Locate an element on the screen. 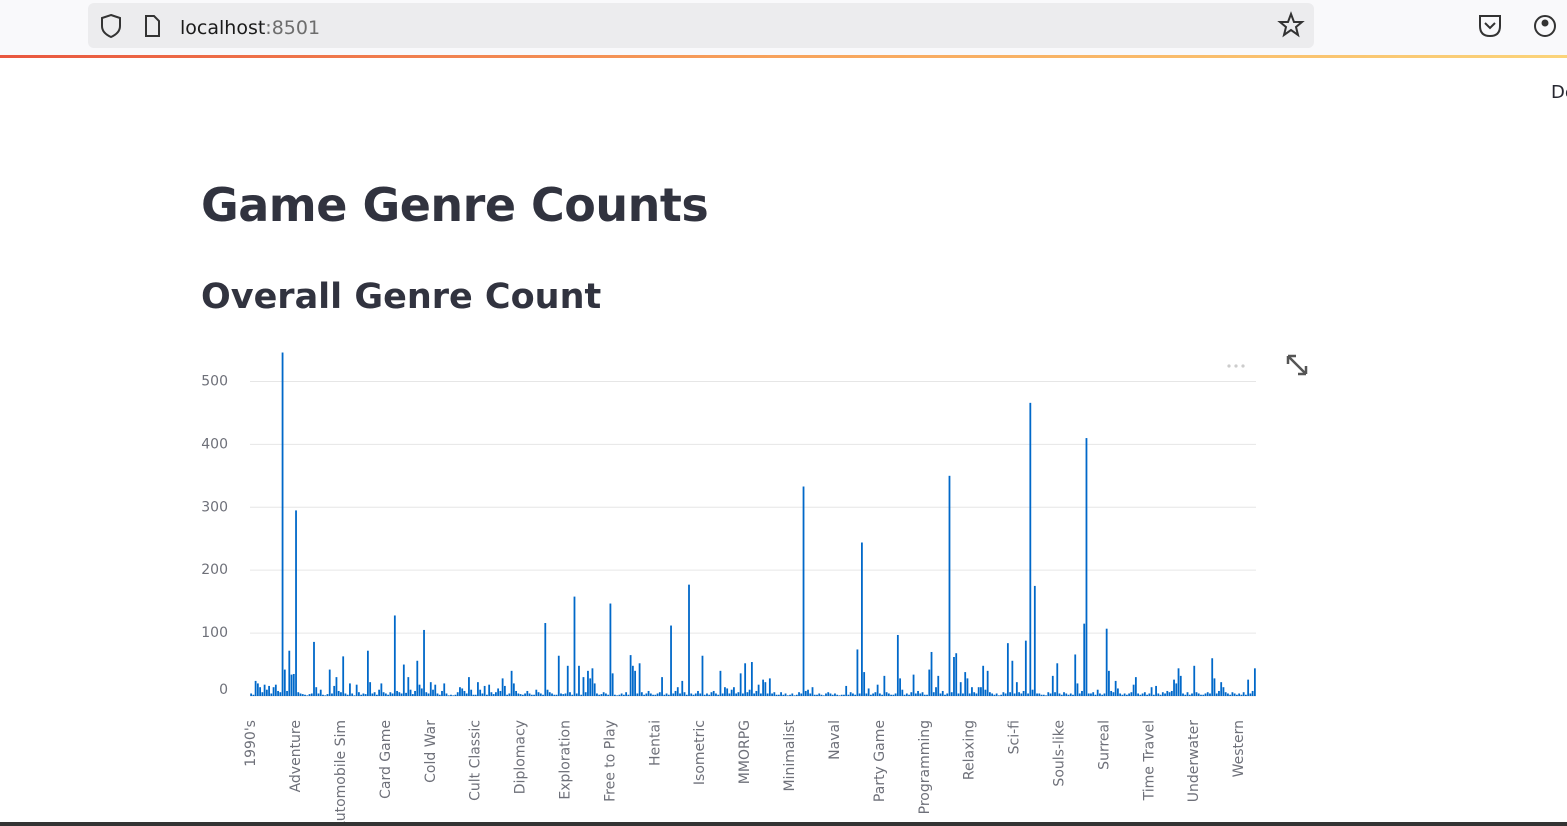 This screenshot has height=826, width=1567. x-tick-label: Cult Classic is located at coordinates (476, 760).